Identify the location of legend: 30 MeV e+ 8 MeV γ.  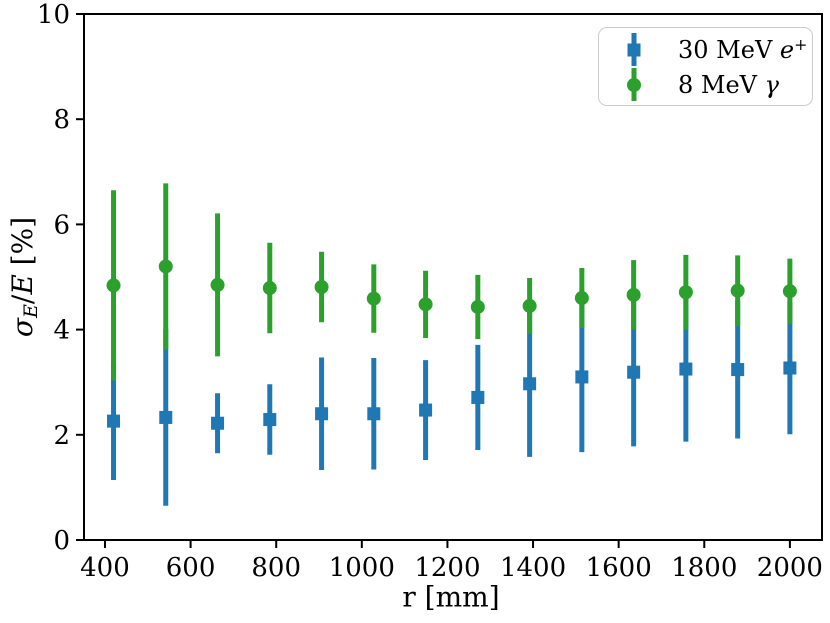
(705, 66).